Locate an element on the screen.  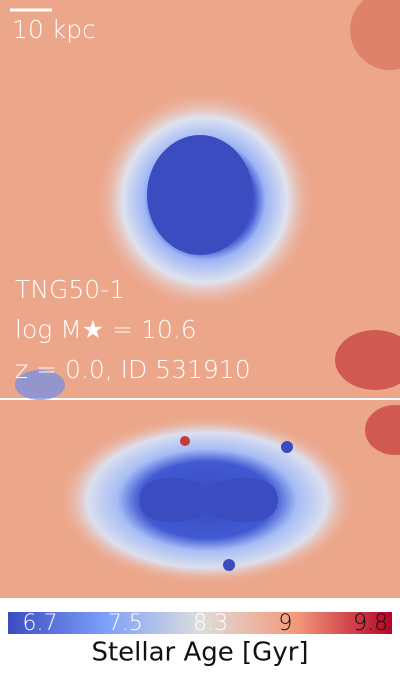
colorbar: Stellar Age [Gyr] 6.7 7.5 8.3 9 9.8 is located at coordinates (200, 639).